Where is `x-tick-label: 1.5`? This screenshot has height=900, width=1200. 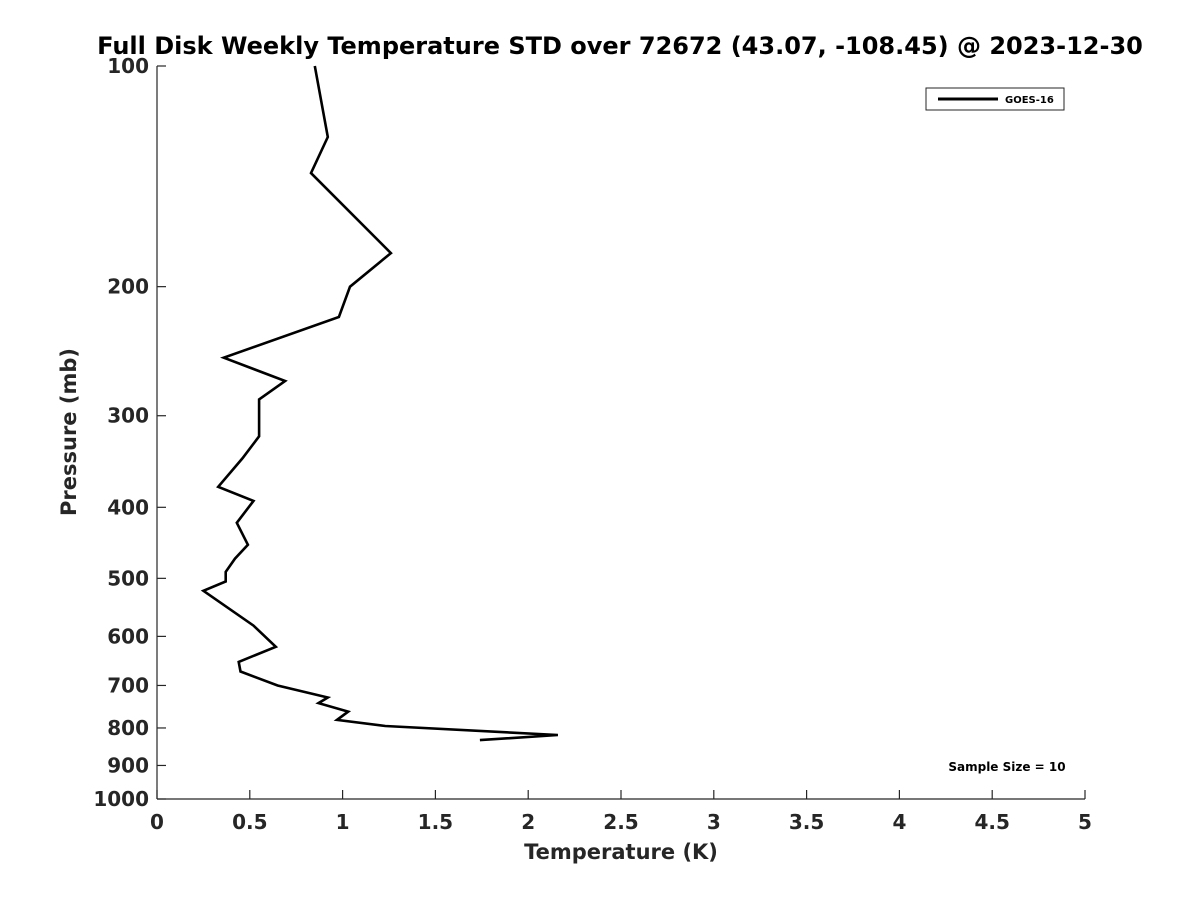
x-tick-label: 1.5 is located at coordinates (435, 822).